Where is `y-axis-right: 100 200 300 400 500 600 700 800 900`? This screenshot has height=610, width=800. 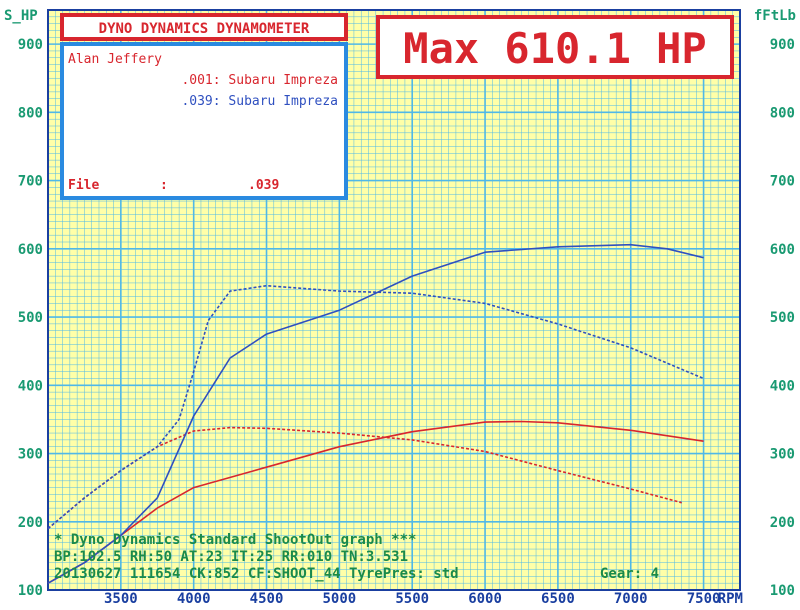
y-axis-right: 100 200 300 400 500 600 700 800 900 is located at coordinates (782, 318).